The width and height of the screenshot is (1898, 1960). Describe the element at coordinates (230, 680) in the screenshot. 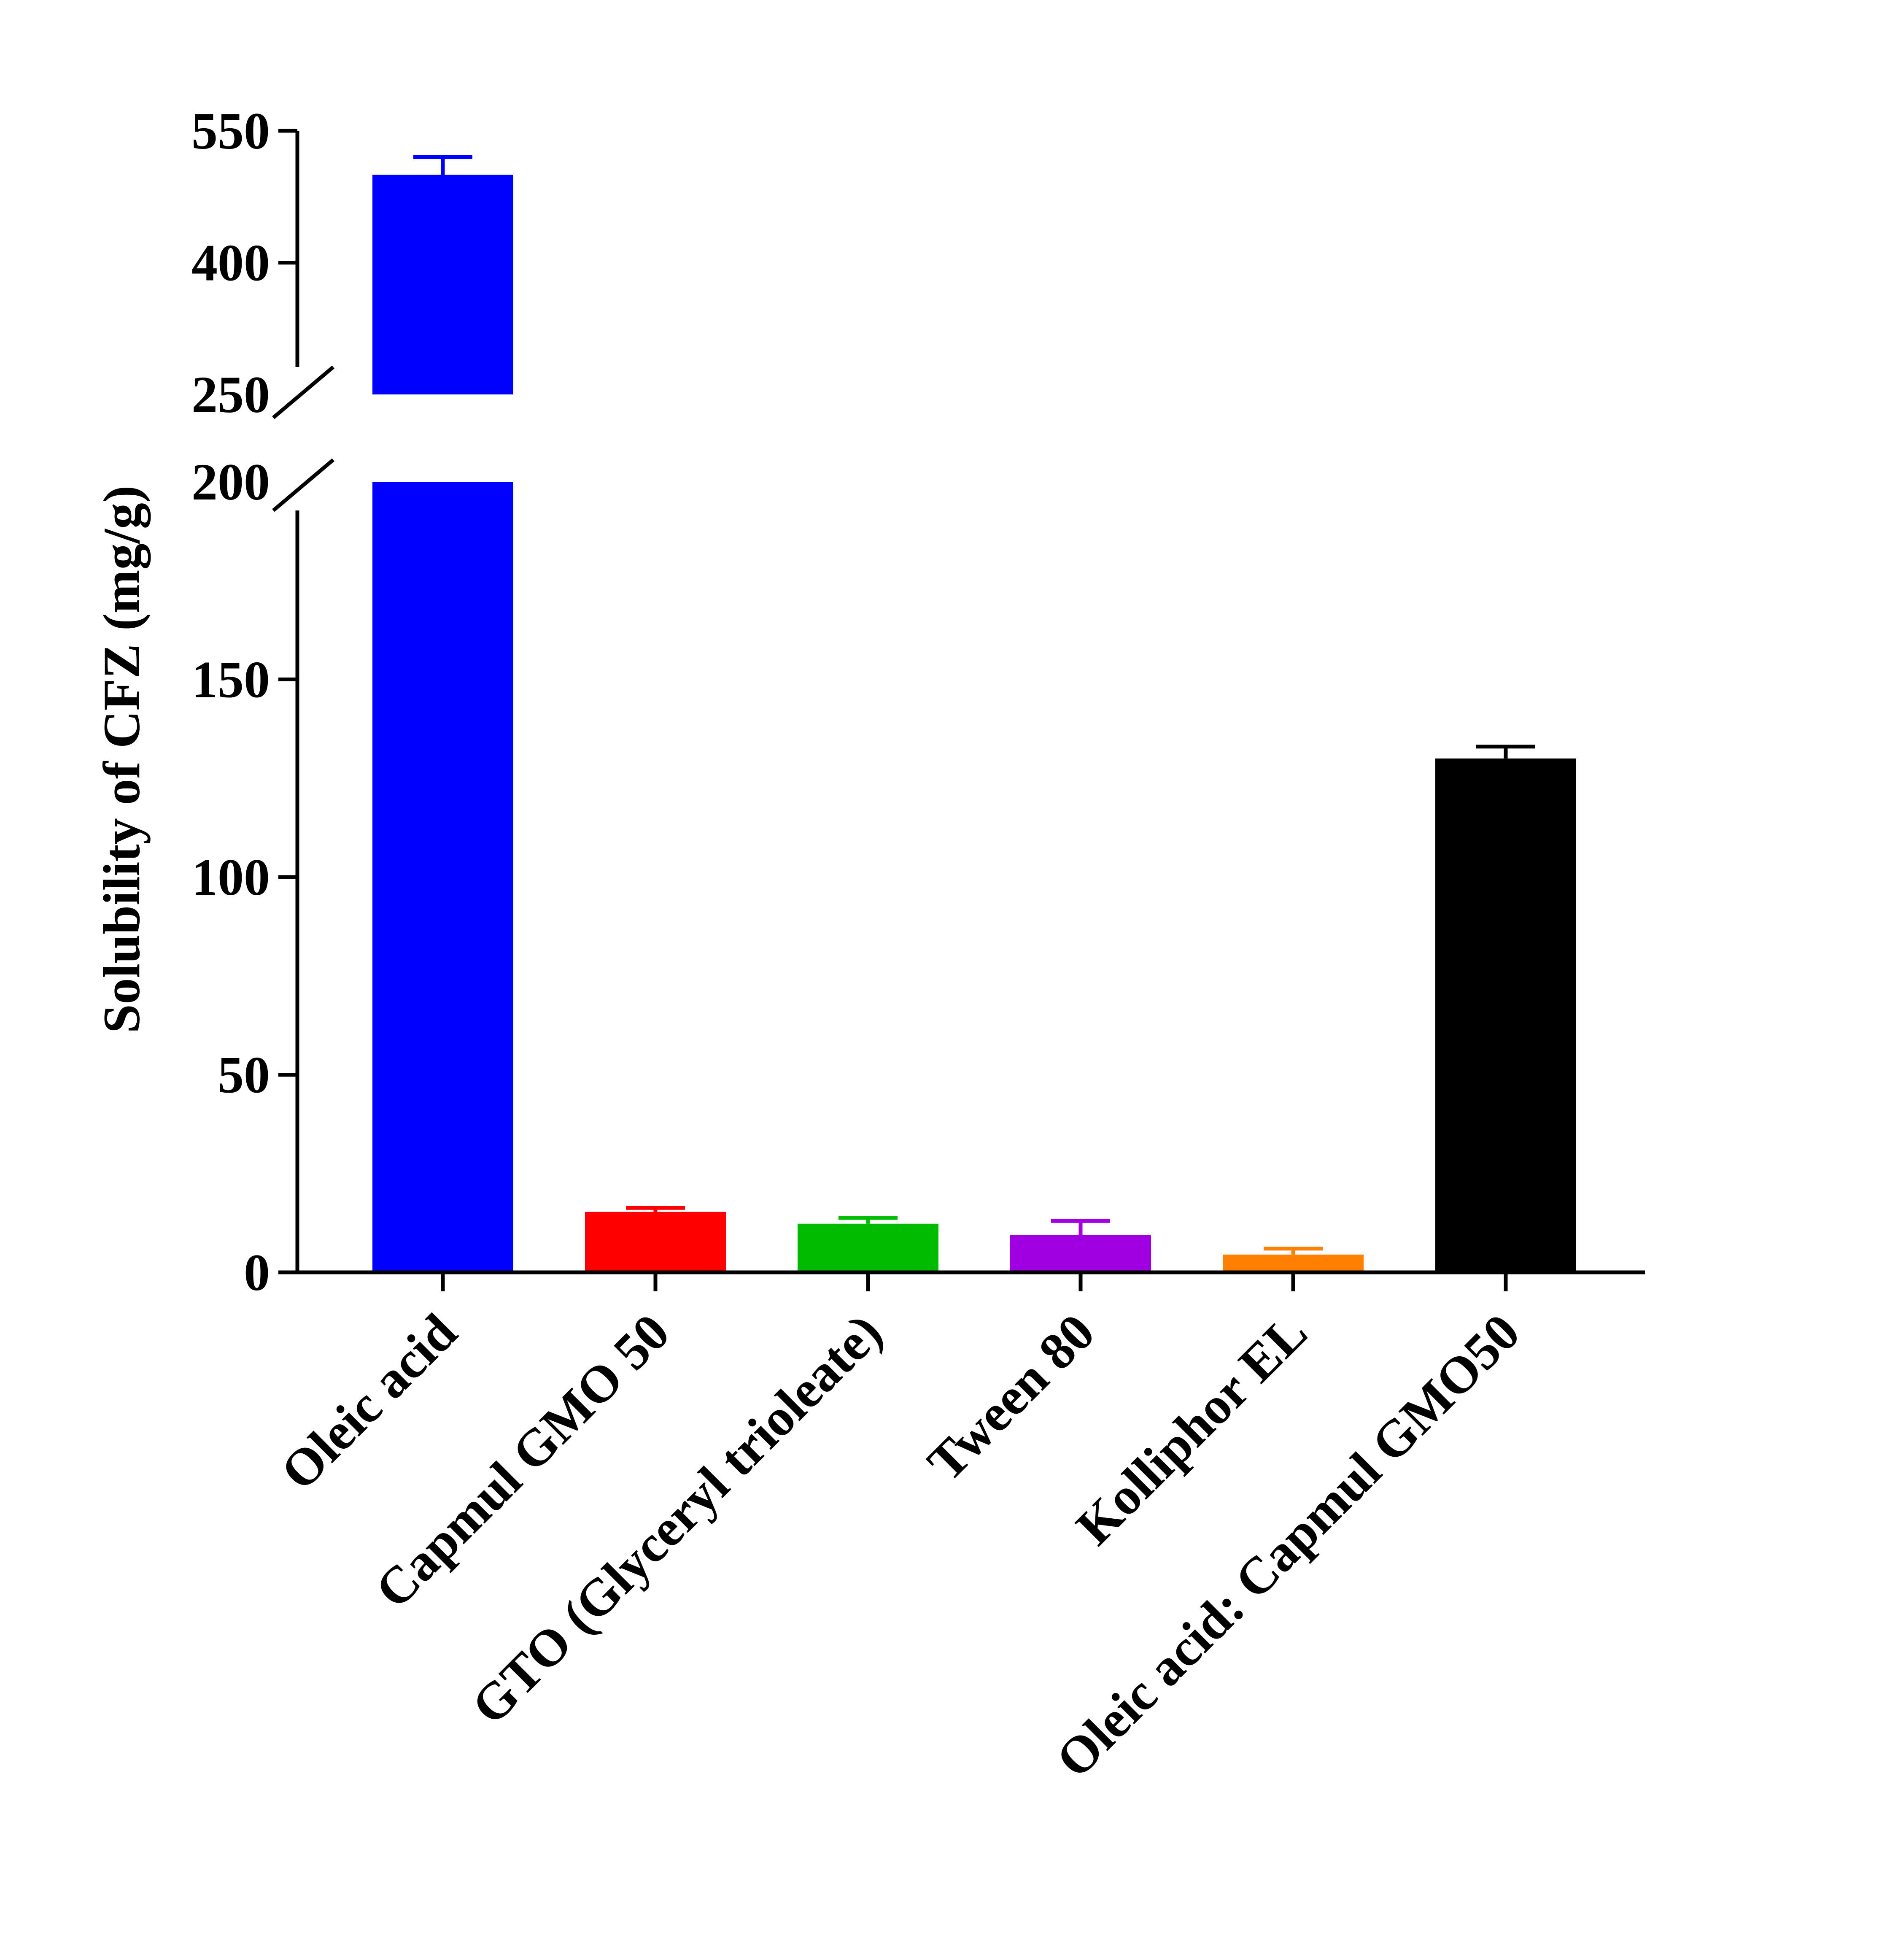

I see `y-tick-label: 150` at that location.